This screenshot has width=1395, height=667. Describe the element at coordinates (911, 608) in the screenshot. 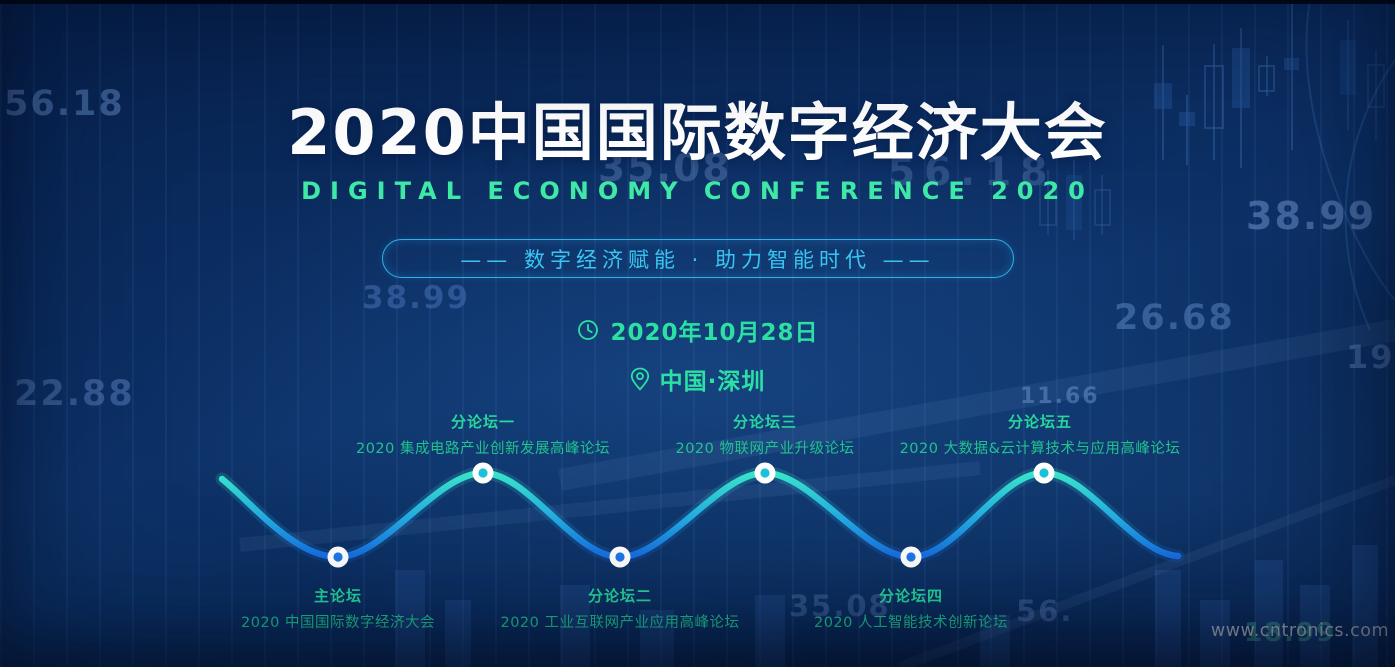

I see `forum-item-4: 分论坛四 2020 人工智能技术创新论坛` at that location.